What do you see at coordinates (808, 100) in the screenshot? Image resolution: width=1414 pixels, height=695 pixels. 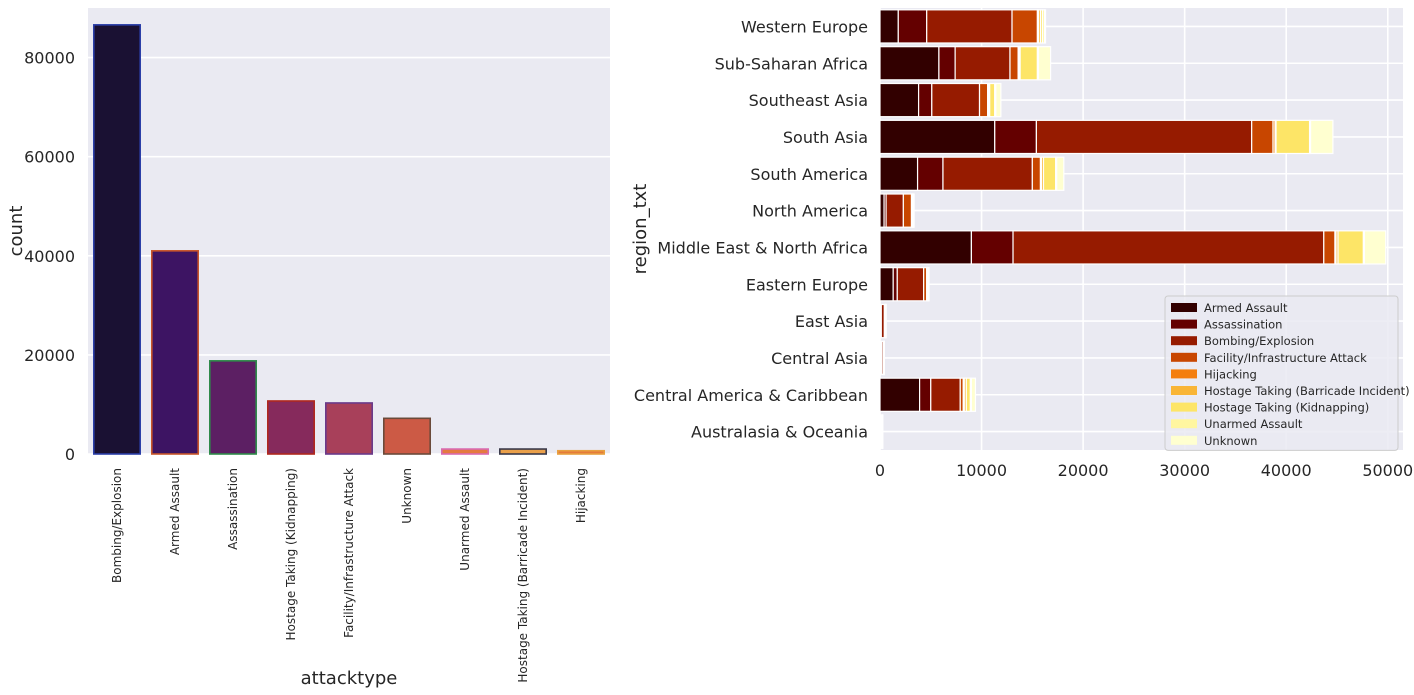 I see `right-y-tick-label: Southeast Asia` at bounding box center [808, 100].